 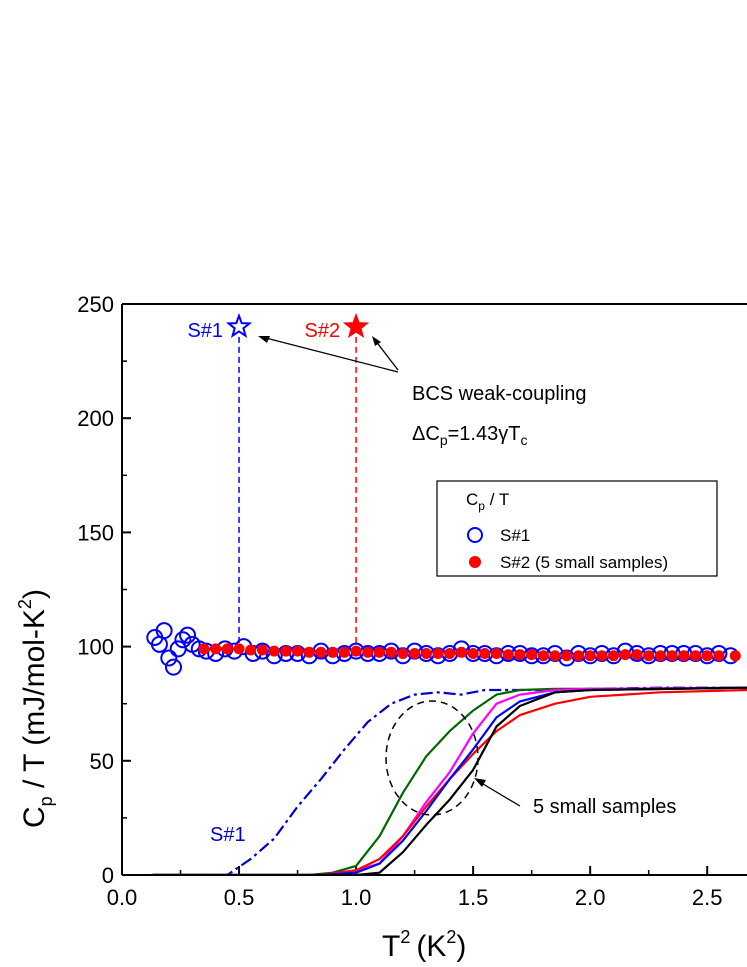 I want to click on arrow-to-s1-star, so click(x=330, y=354).